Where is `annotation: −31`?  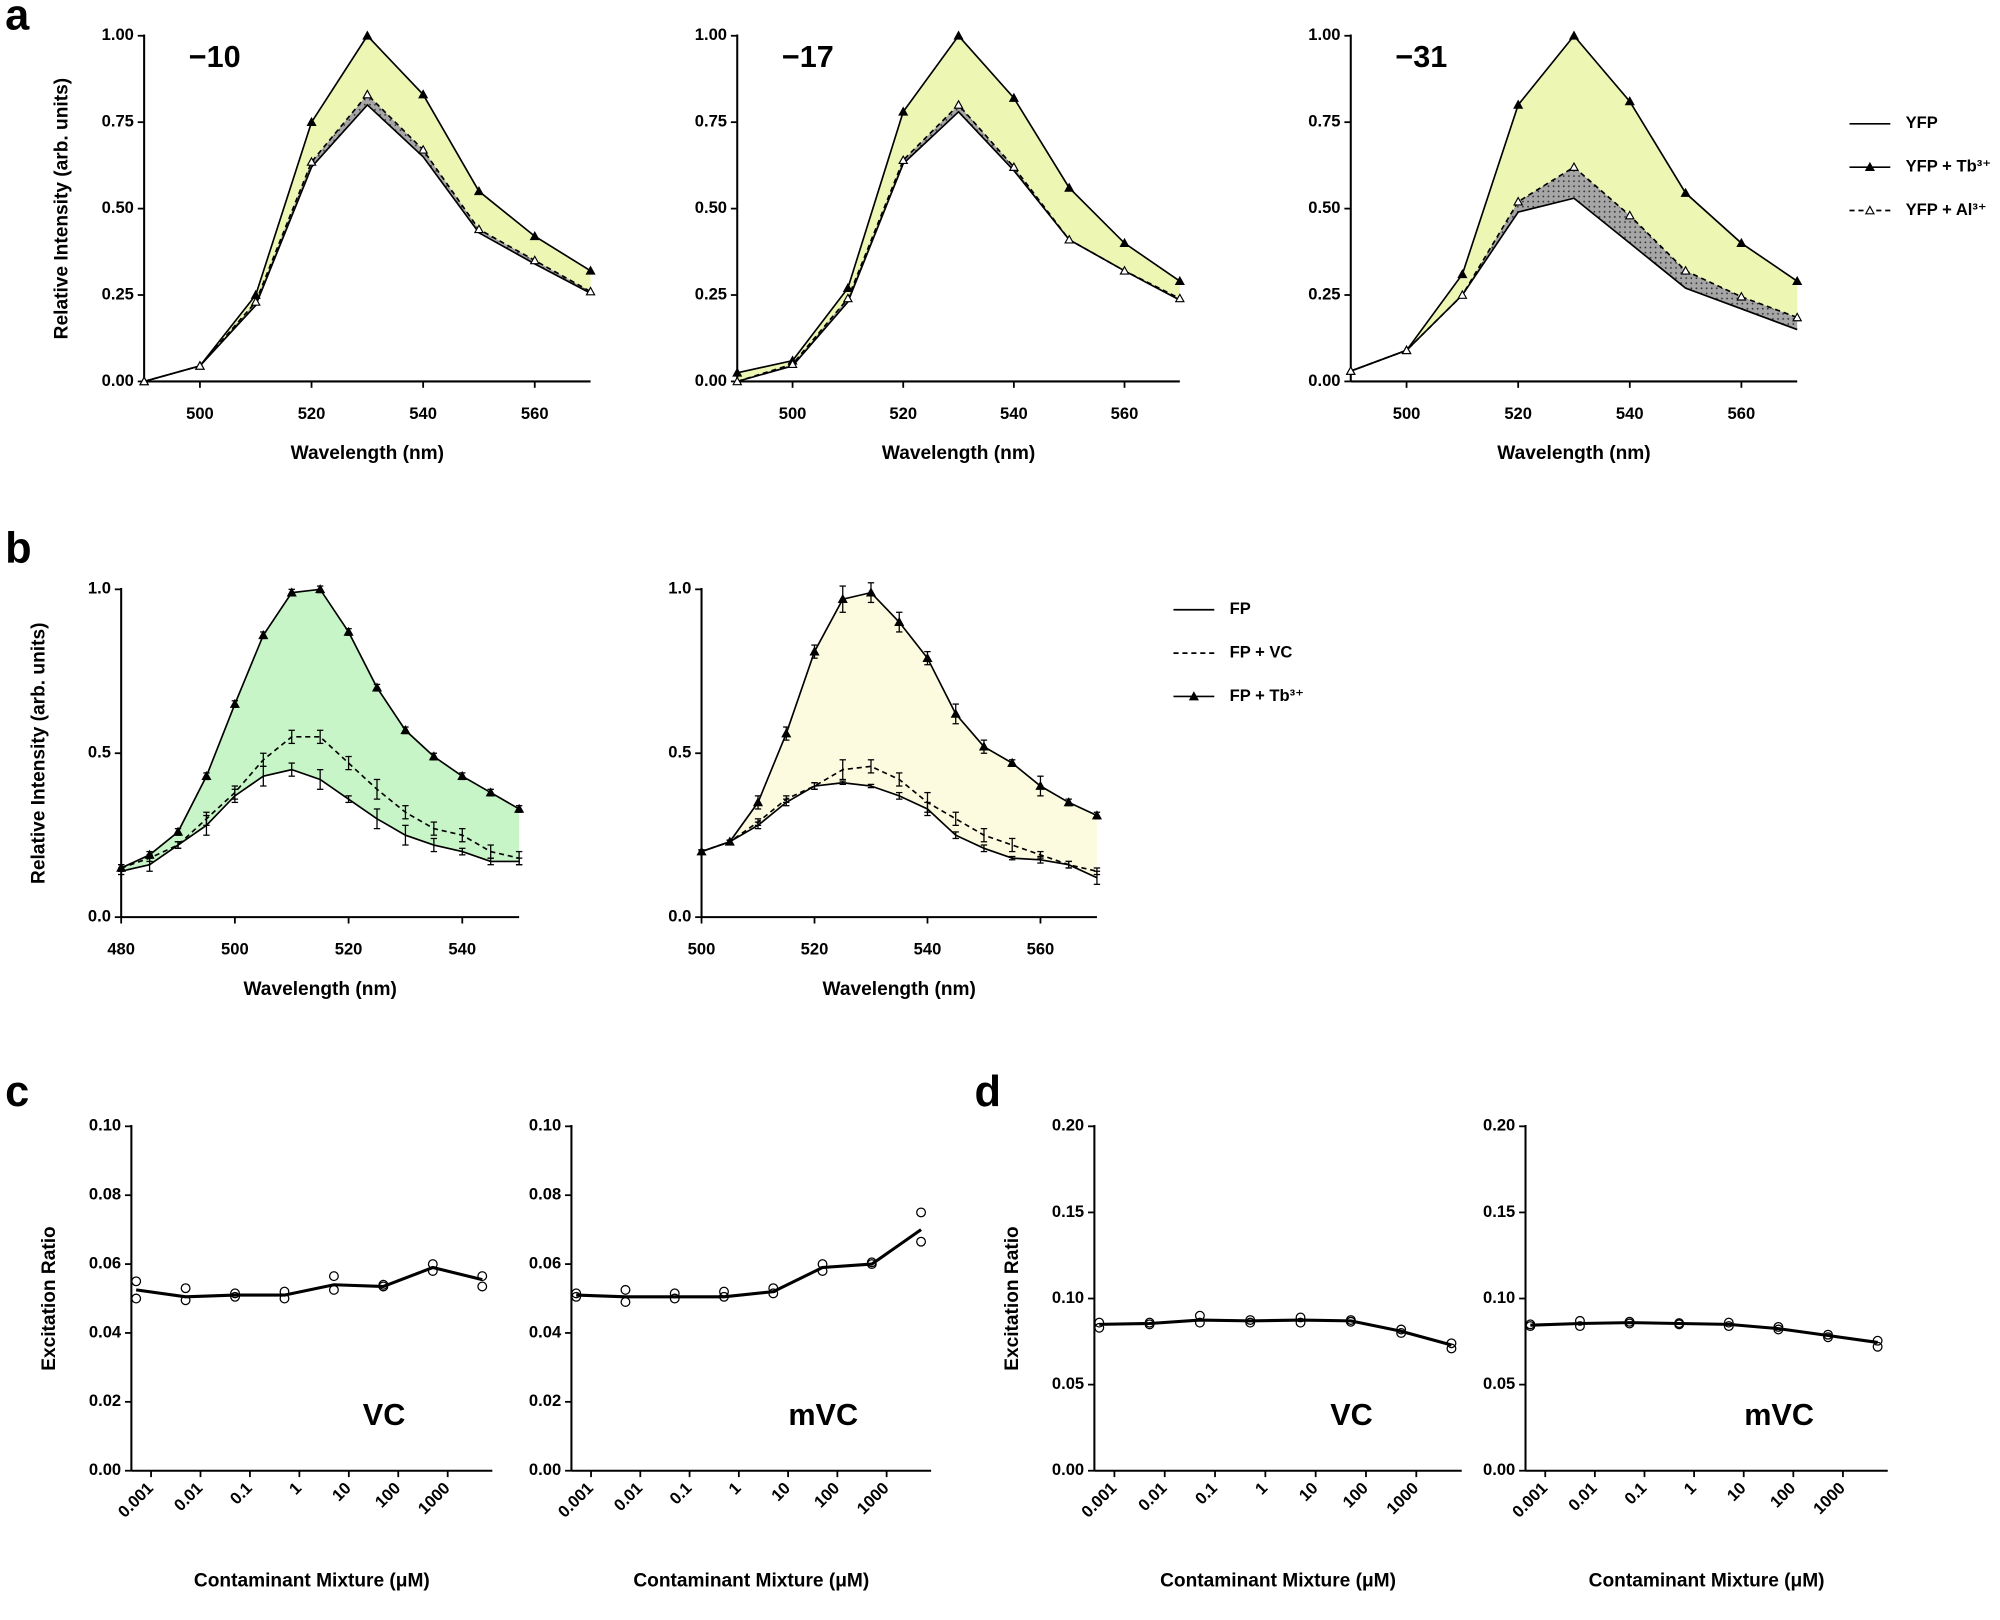 annotation: −31 is located at coordinates (1421, 57).